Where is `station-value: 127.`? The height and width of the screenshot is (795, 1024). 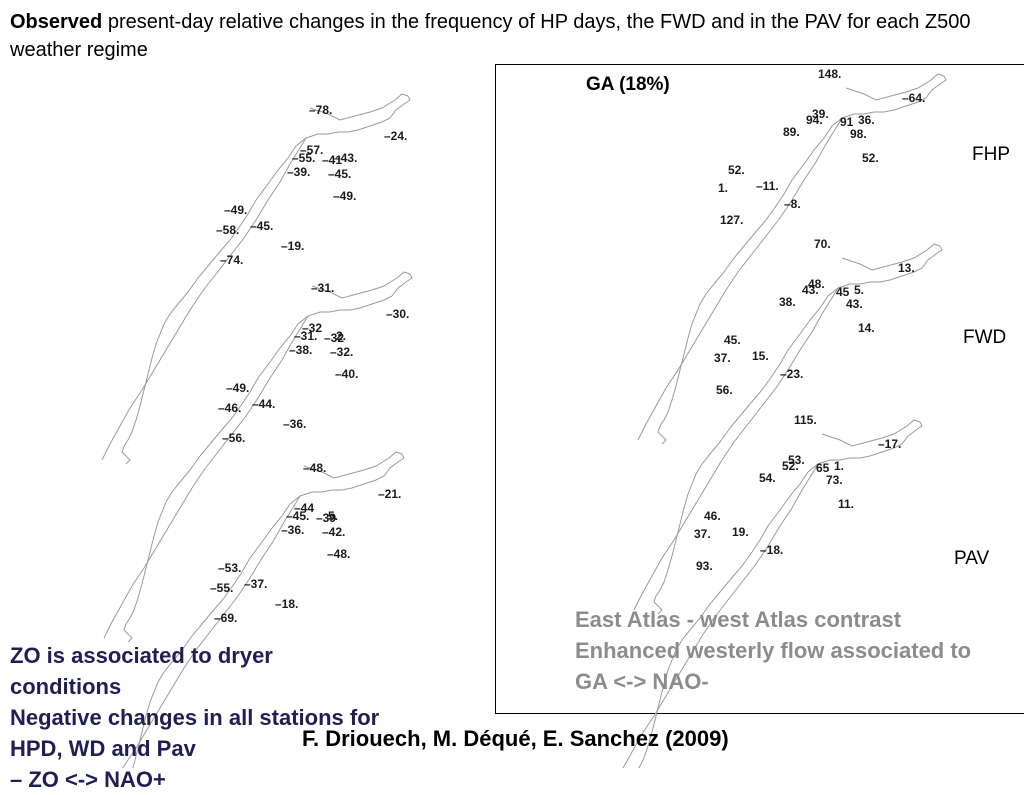
station-value: 127. is located at coordinates (731, 220).